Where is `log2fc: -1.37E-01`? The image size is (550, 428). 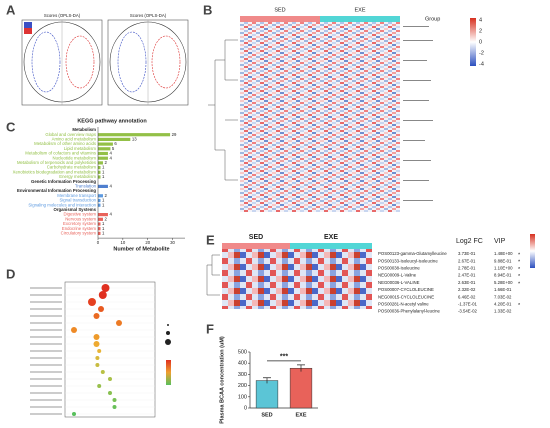 log2fc: -1.37E-01 is located at coordinates (467, 304).